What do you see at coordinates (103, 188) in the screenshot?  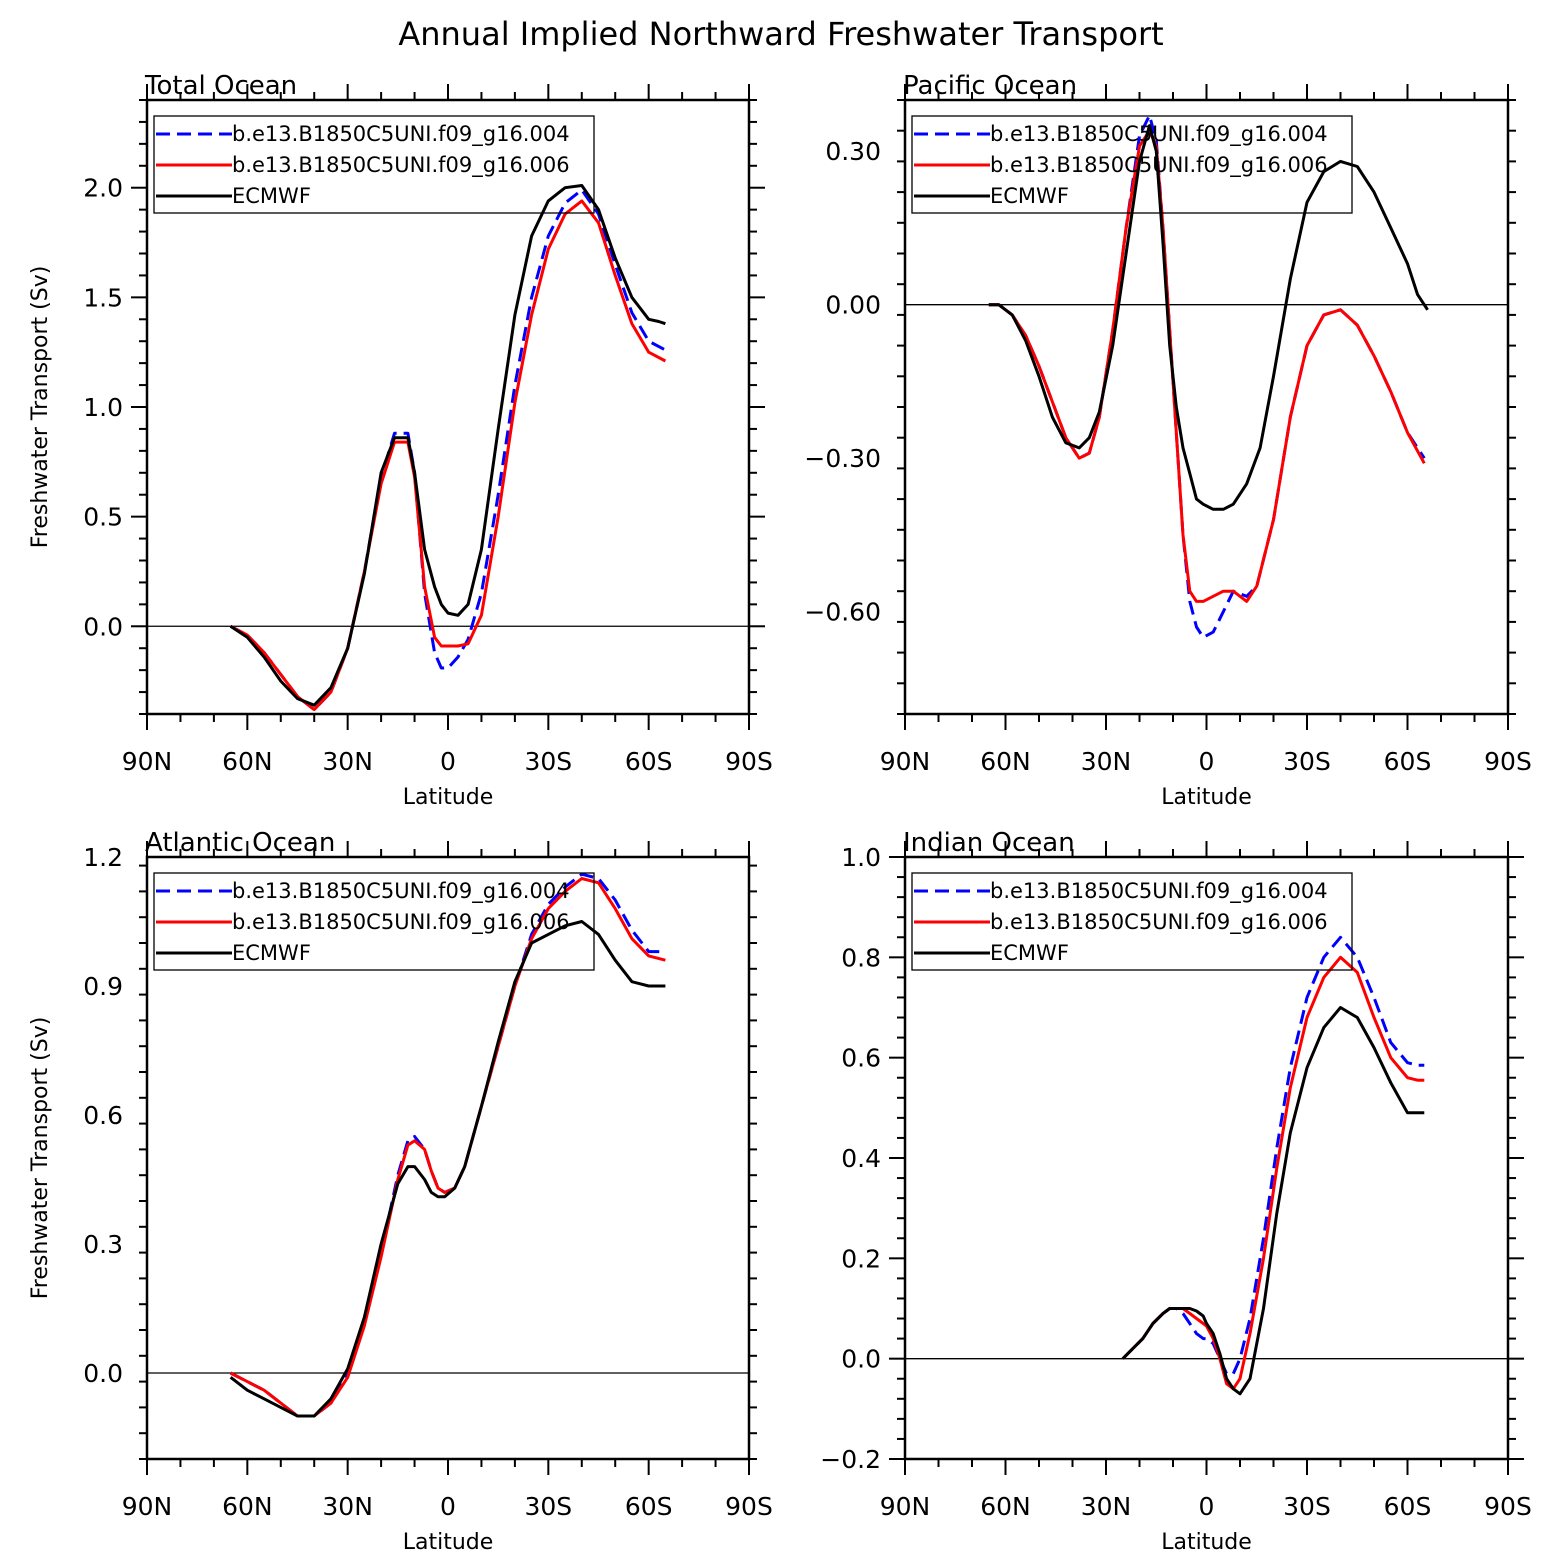 I see `y-tick-label: 2.0` at bounding box center [103, 188].